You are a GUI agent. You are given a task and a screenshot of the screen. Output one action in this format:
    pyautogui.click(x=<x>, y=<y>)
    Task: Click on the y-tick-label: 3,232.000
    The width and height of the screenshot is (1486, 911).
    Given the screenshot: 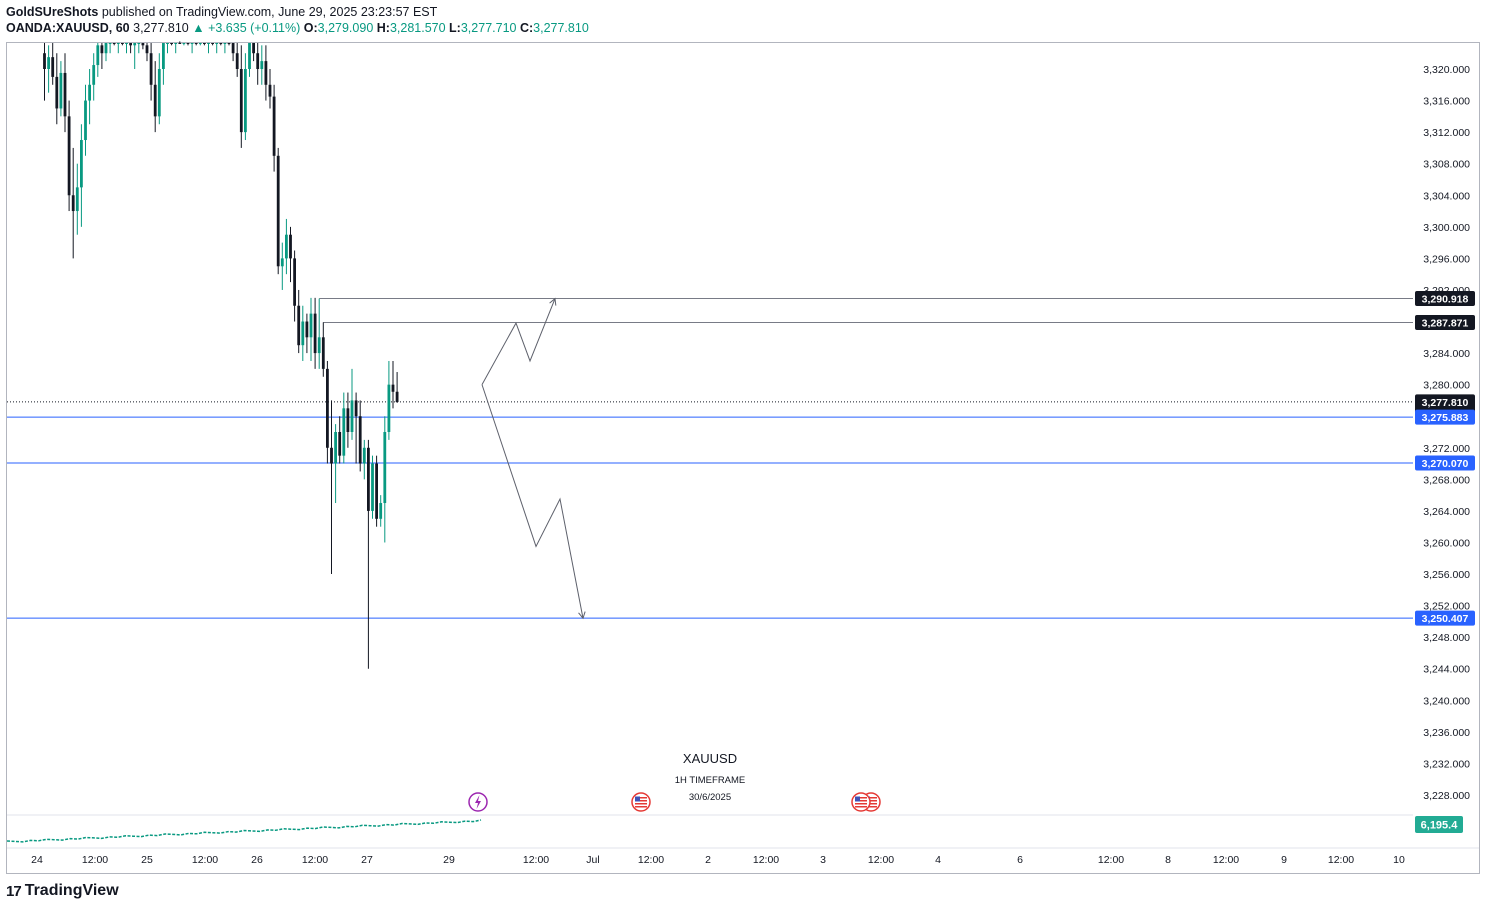 What is the action you would take?
    pyautogui.click(x=1446, y=764)
    